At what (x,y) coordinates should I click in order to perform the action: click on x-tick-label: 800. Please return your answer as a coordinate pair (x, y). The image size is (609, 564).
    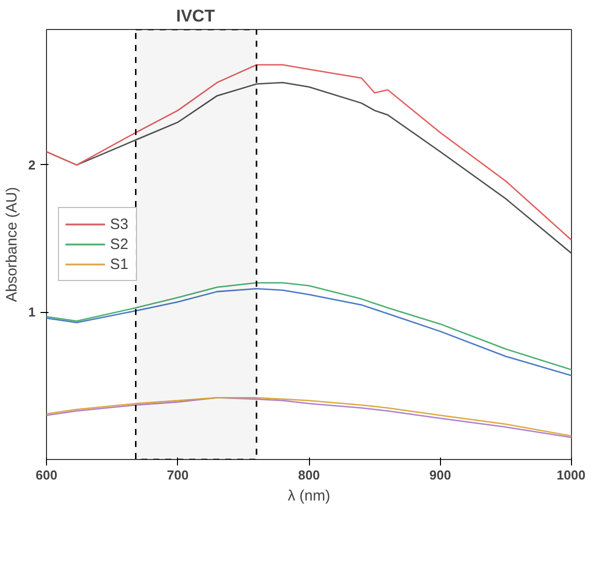
    Looking at the image, I should click on (309, 475).